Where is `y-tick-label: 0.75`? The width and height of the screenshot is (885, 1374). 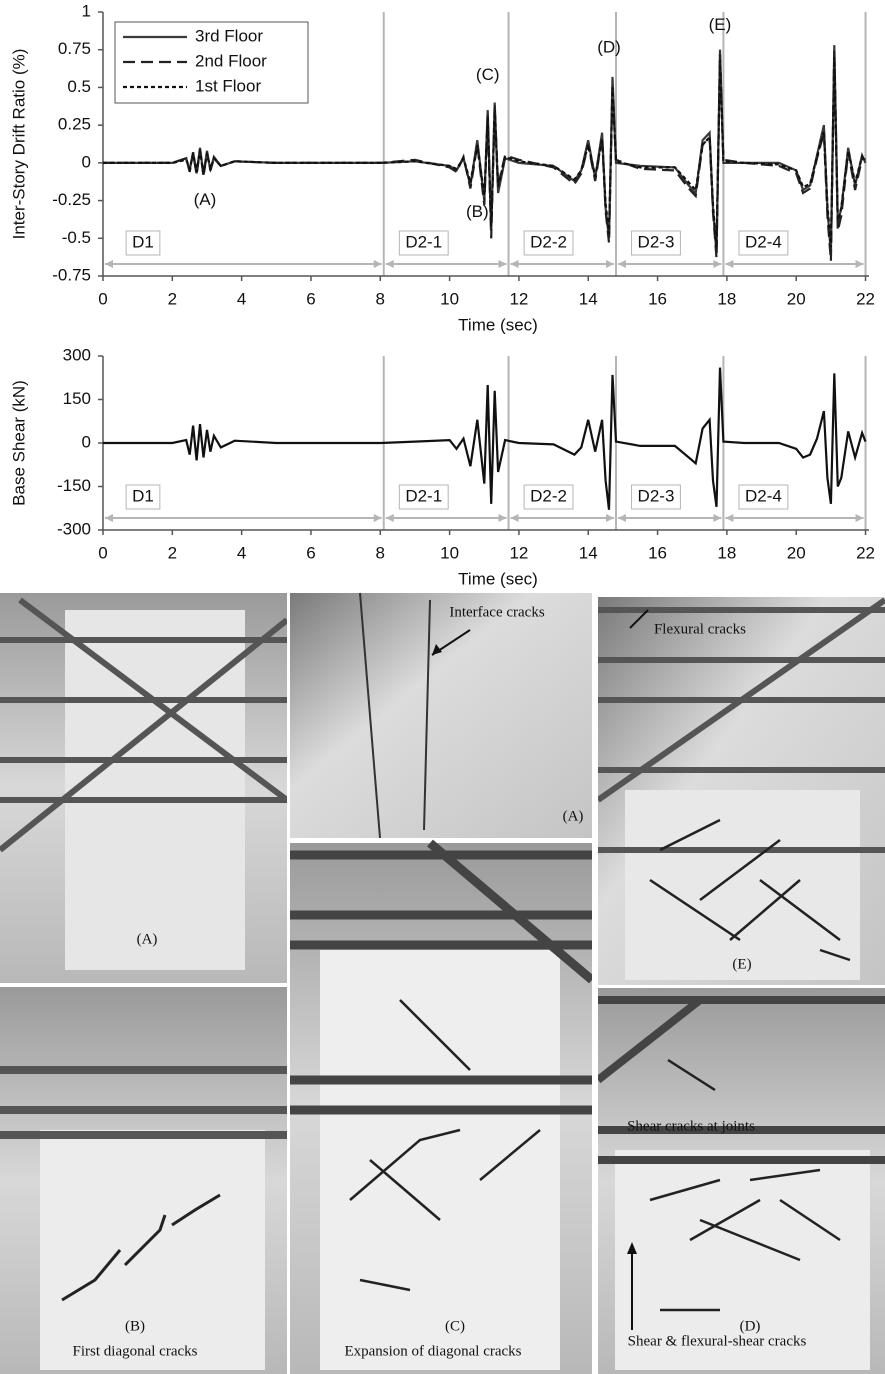 y-tick-label: 0.75 is located at coordinates (74, 48).